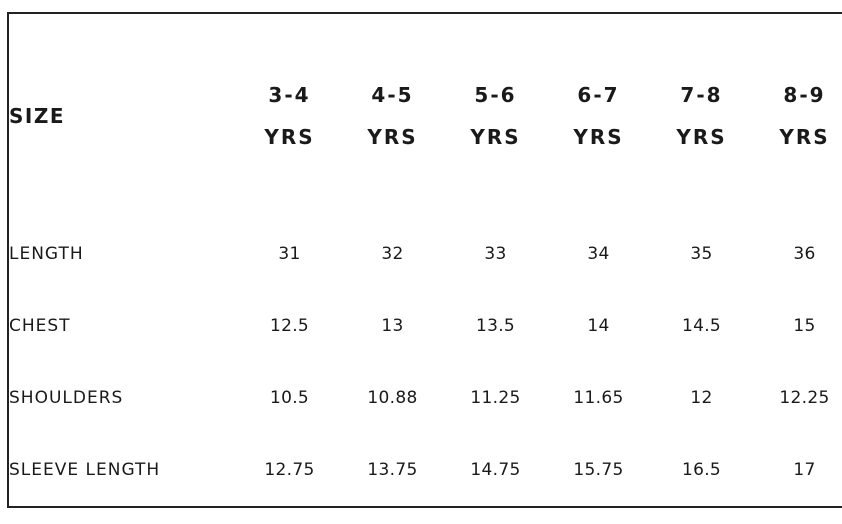 The height and width of the screenshot is (524, 842). I want to click on size-heading: 6-7 YRS, so click(598, 116).